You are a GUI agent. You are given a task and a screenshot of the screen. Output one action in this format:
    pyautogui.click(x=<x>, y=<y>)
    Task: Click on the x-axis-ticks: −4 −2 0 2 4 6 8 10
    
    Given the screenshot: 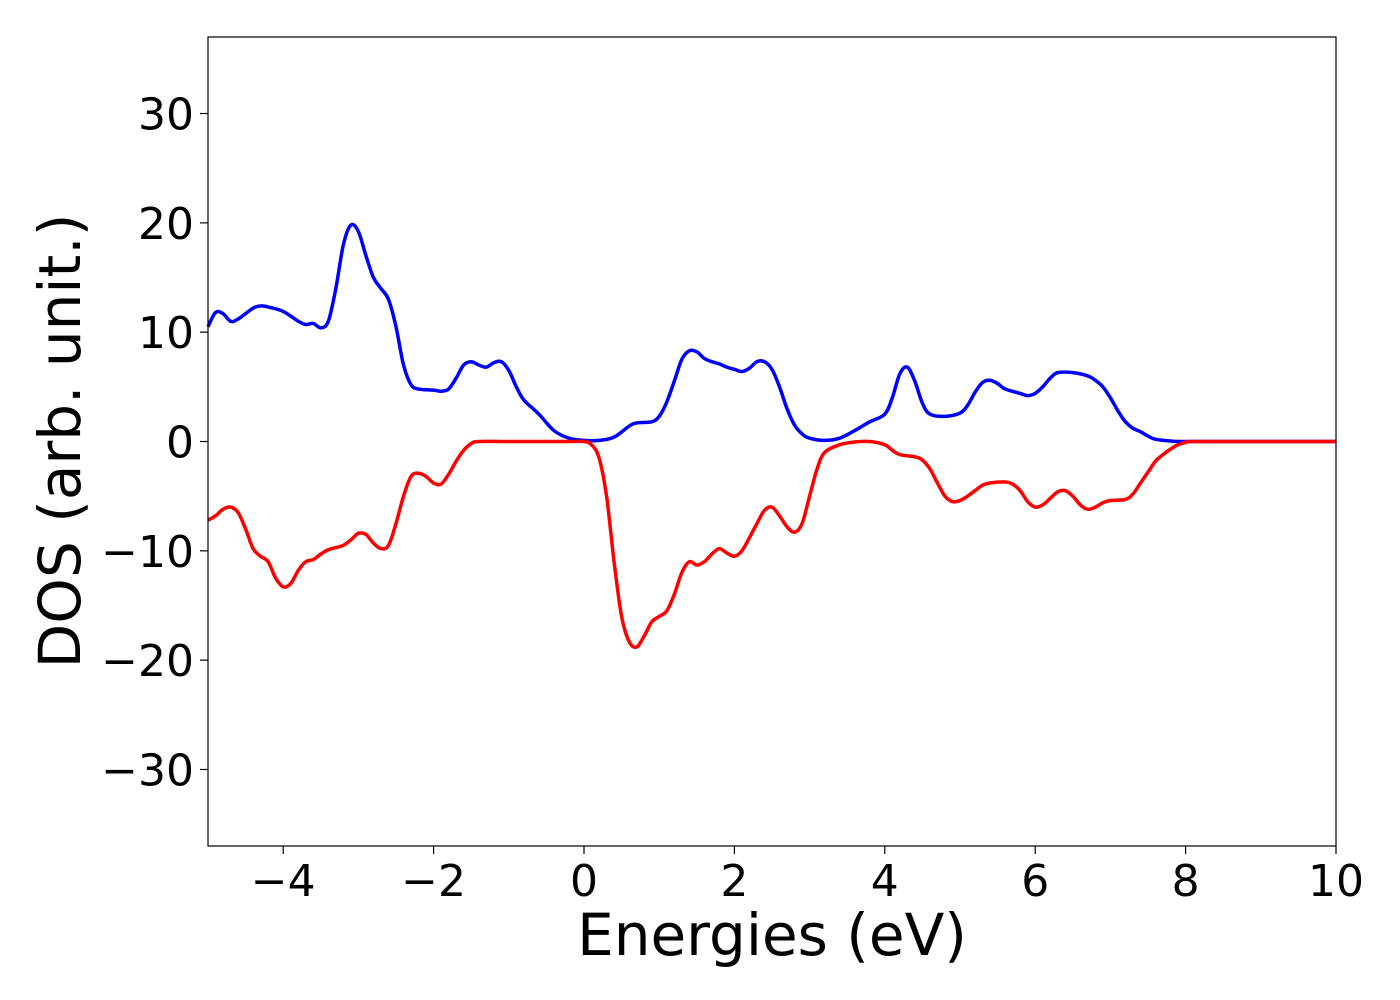 What is the action you would take?
    pyautogui.click(x=807, y=876)
    